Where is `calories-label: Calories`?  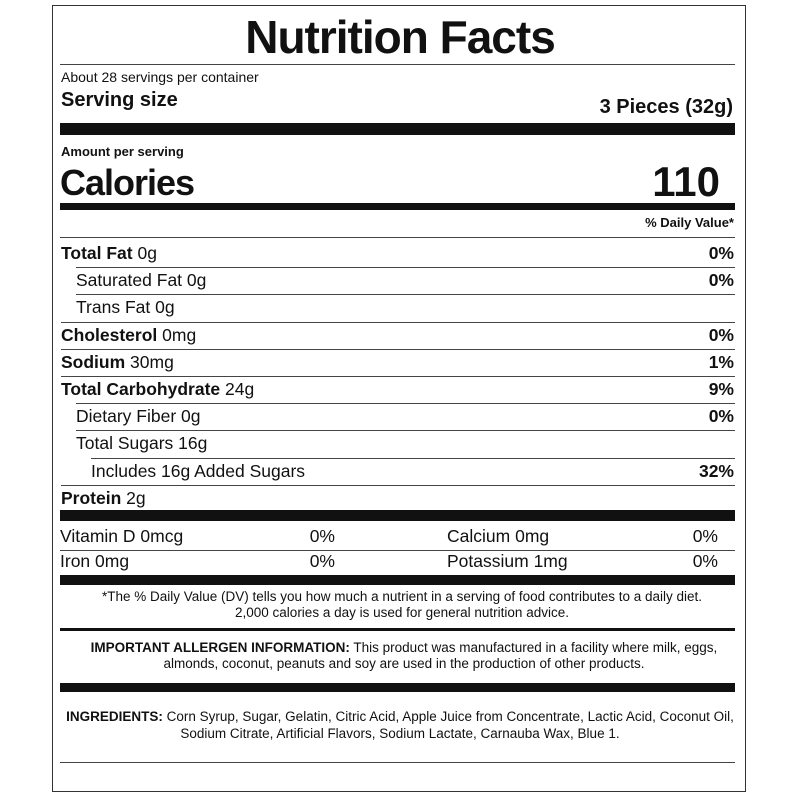
calories-label: Calories is located at coordinates (127, 182).